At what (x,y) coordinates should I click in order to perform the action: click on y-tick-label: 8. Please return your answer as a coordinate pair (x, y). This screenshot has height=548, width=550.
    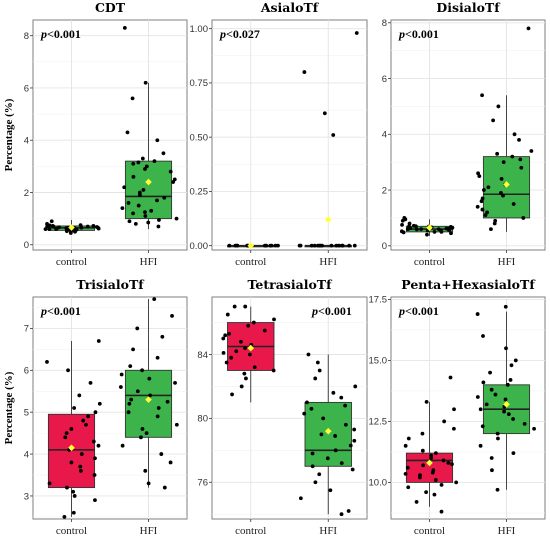
    Looking at the image, I should click on (26, 36).